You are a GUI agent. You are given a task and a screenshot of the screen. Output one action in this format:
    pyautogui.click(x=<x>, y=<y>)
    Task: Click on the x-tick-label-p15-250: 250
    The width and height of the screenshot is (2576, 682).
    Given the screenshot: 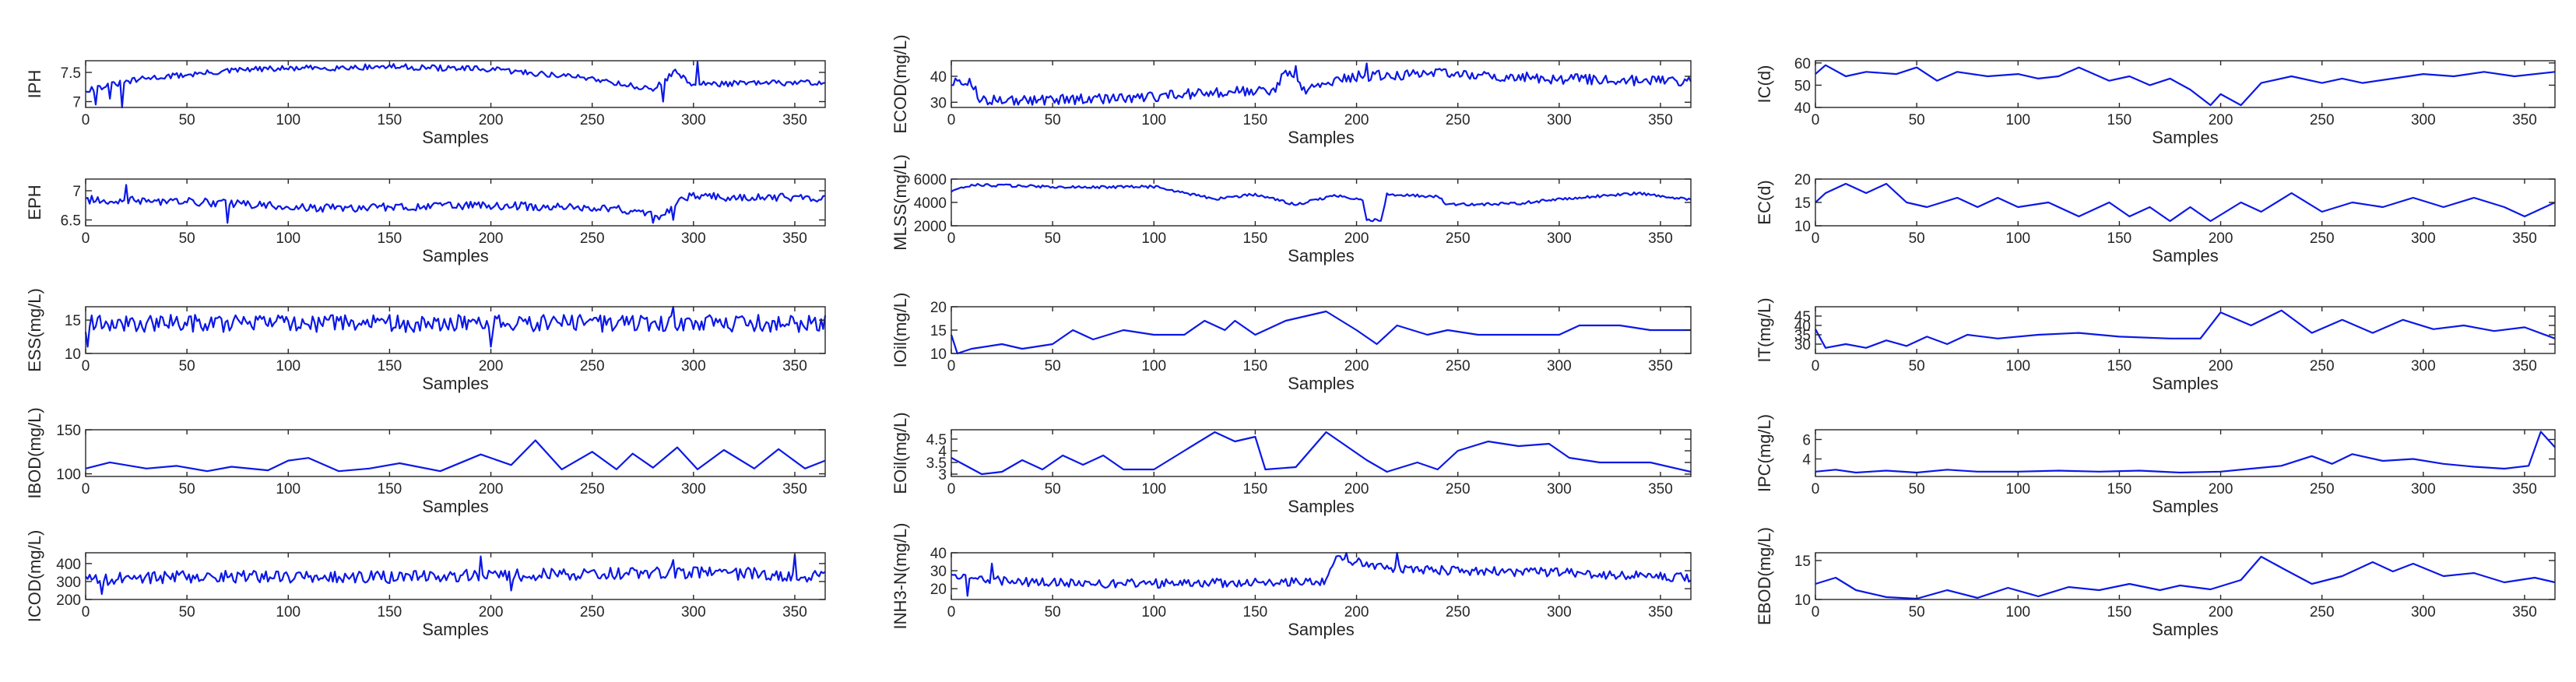 What is the action you would take?
    pyautogui.click(x=2322, y=612)
    